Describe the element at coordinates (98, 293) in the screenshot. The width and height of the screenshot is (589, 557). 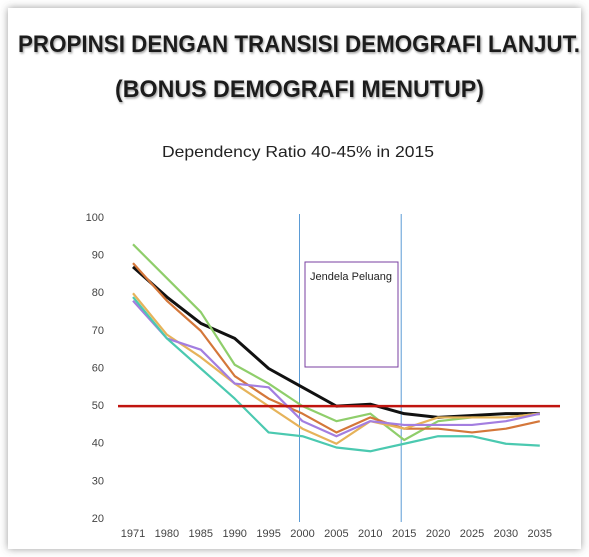
I see `y-tick-label: 80` at that location.